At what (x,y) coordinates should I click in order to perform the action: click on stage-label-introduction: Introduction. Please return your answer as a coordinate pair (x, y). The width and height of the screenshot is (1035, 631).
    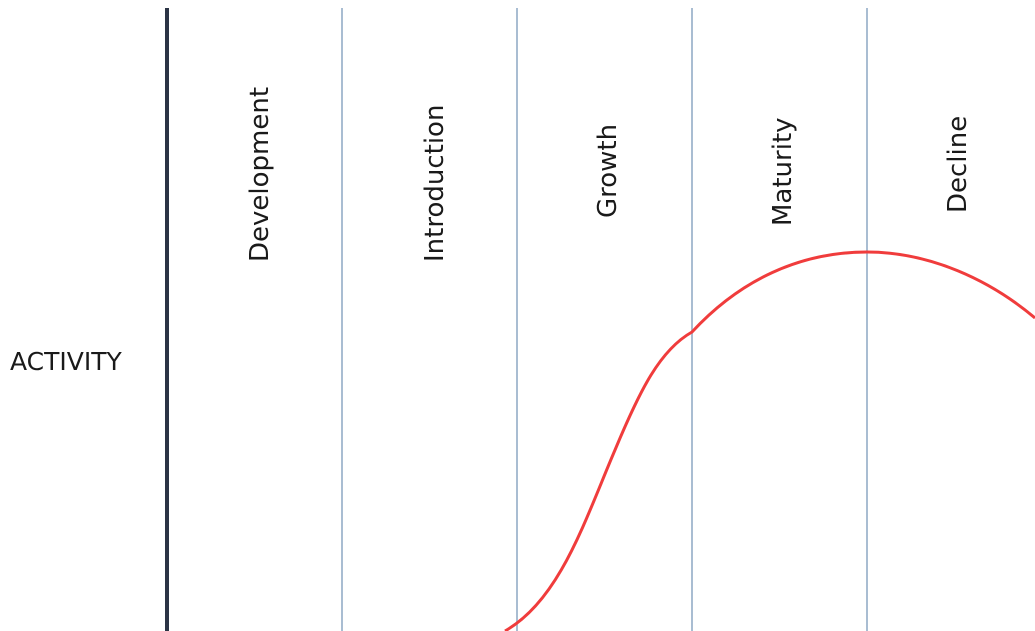
    Looking at the image, I should click on (435, 183).